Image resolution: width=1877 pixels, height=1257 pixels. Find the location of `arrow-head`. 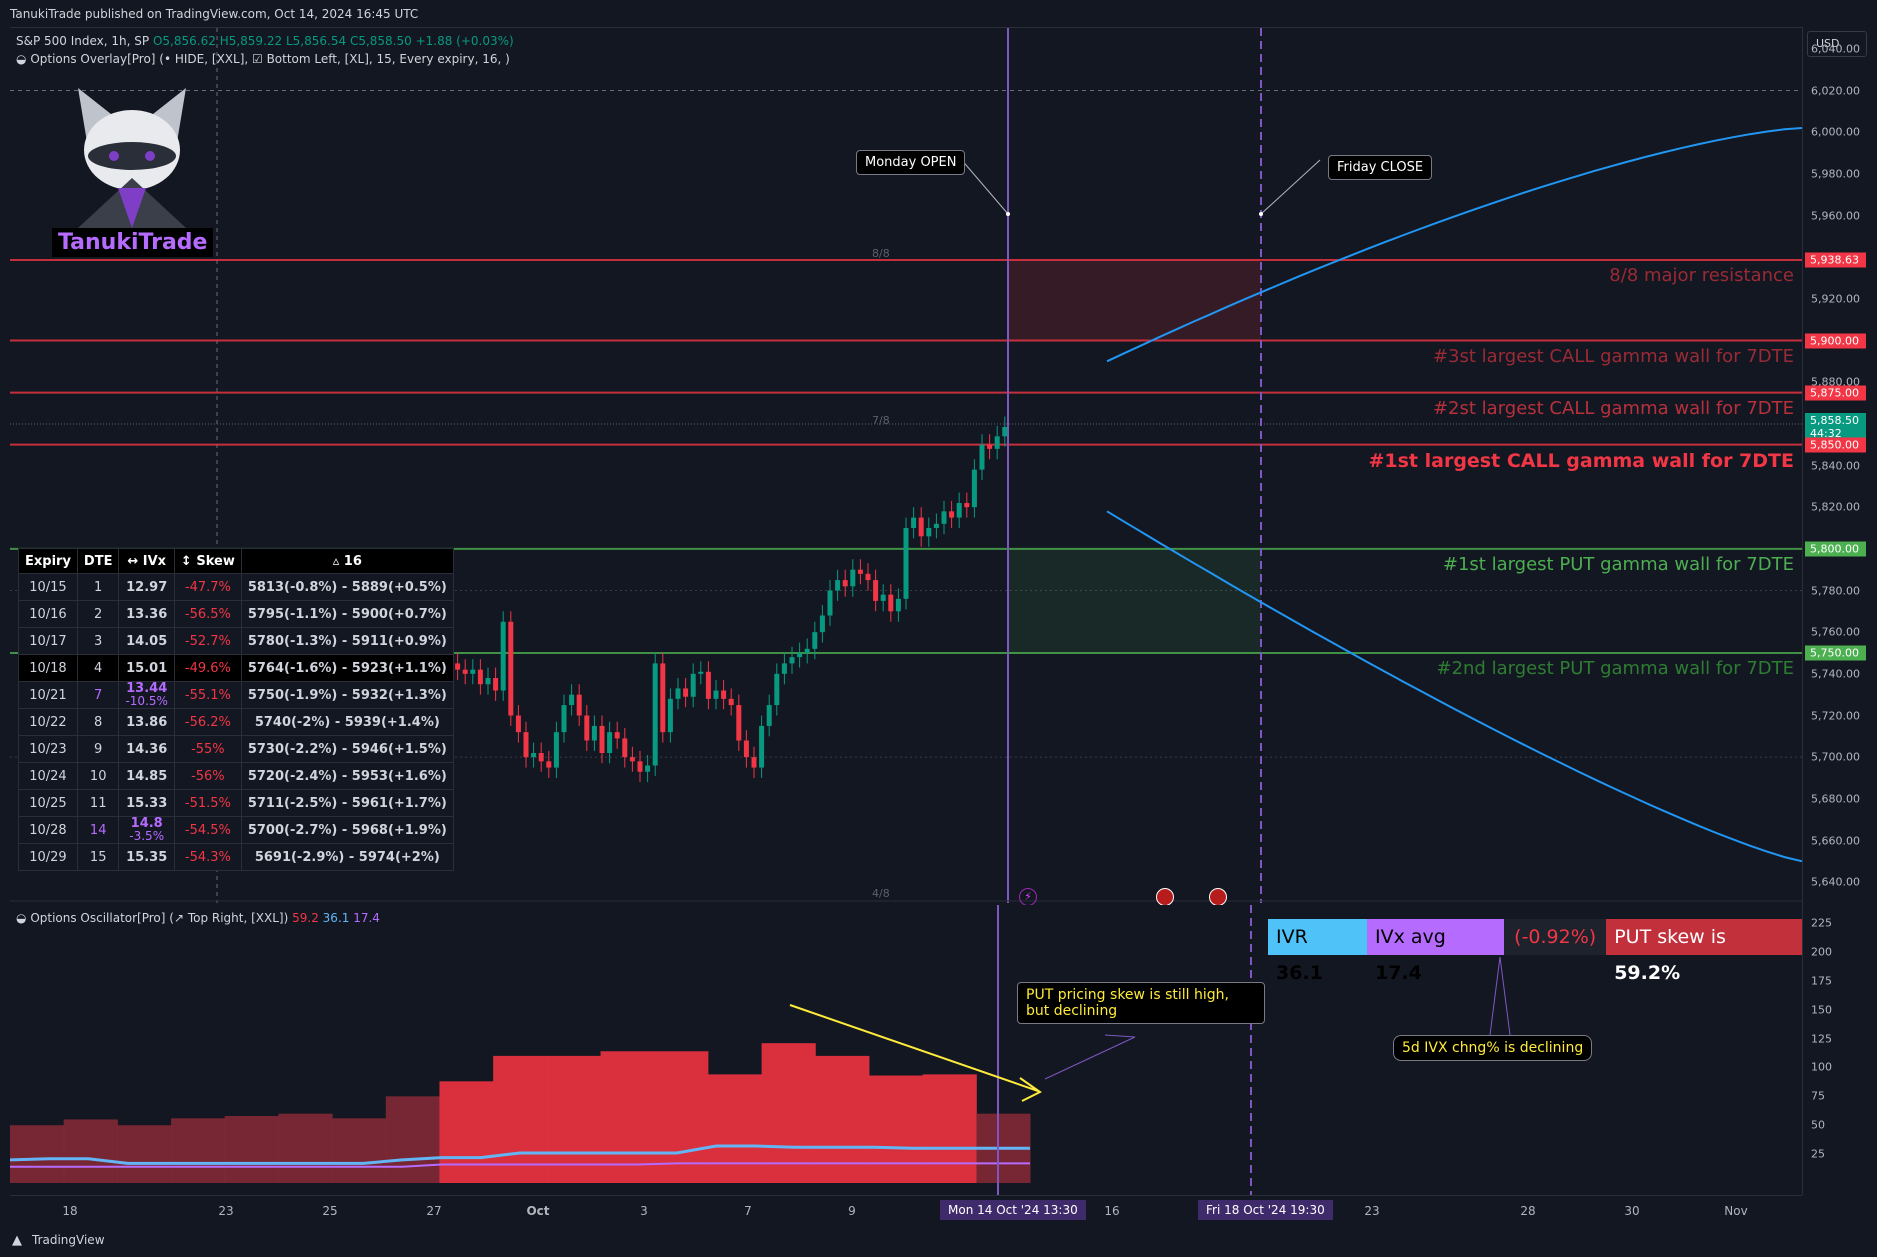

arrow-head is located at coordinates (1030, 1089).